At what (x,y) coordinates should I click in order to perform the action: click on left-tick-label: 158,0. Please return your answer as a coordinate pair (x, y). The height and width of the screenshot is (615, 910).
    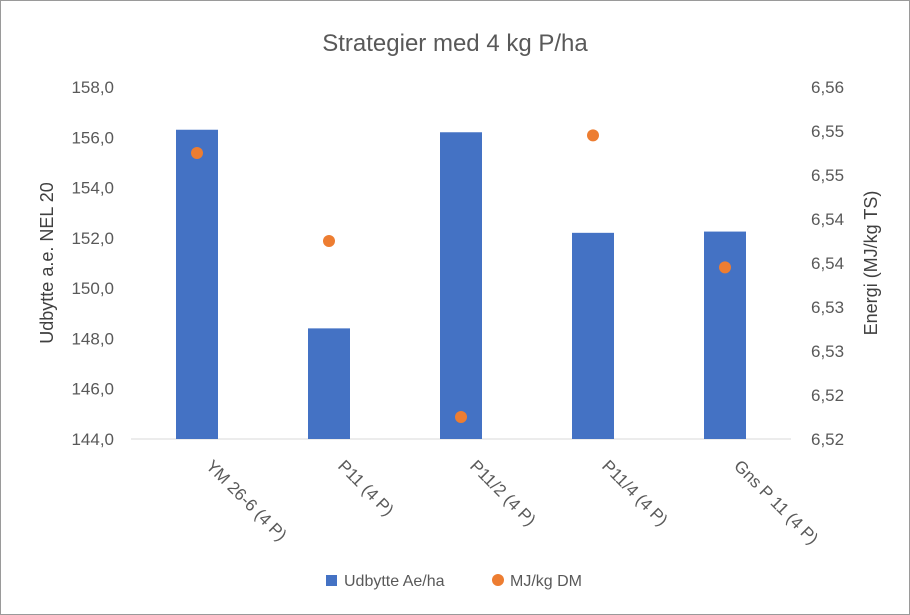
    Looking at the image, I should click on (92, 87).